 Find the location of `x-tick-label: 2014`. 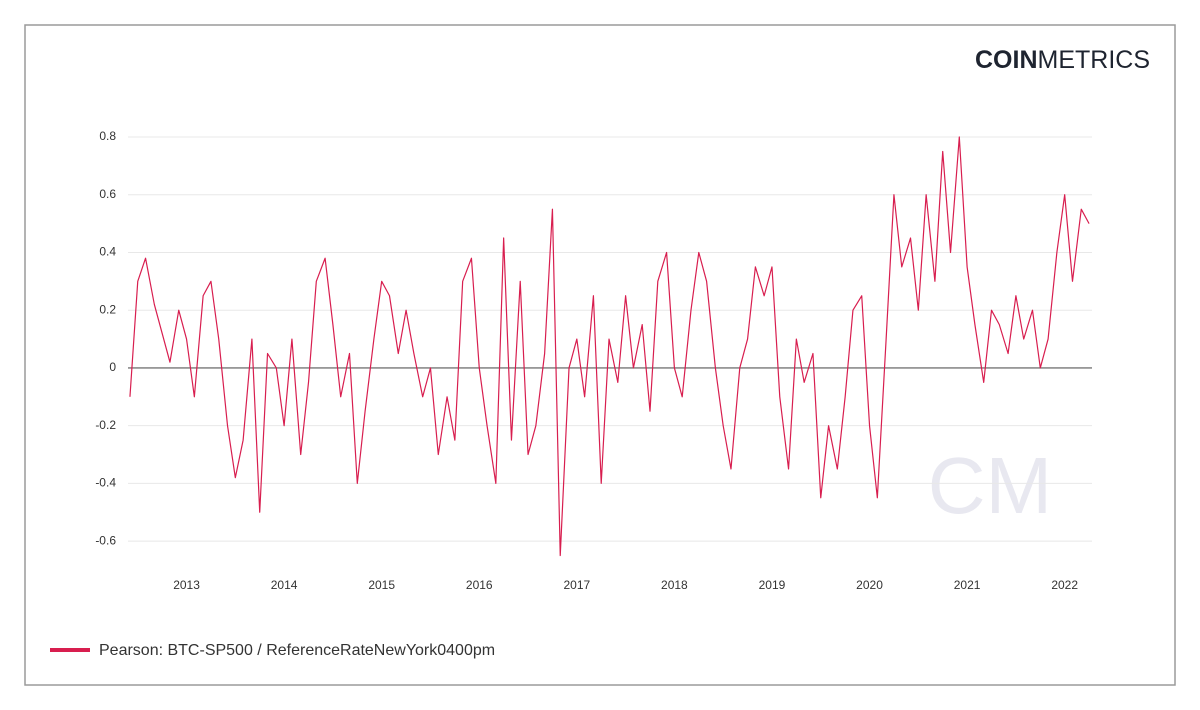

x-tick-label: 2014 is located at coordinates (284, 585).